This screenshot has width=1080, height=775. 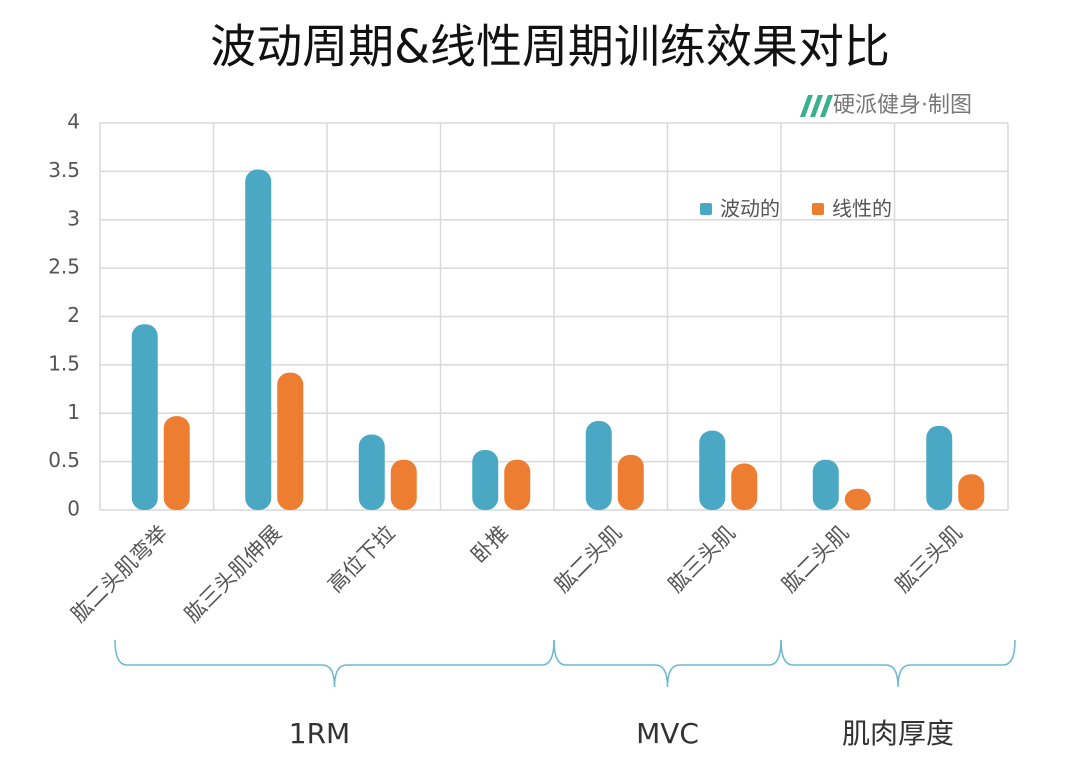 What do you see at coordinates (73, 122) in the screenshot?
I see `y-tick-label: 4` at bounding box center [73, 122].